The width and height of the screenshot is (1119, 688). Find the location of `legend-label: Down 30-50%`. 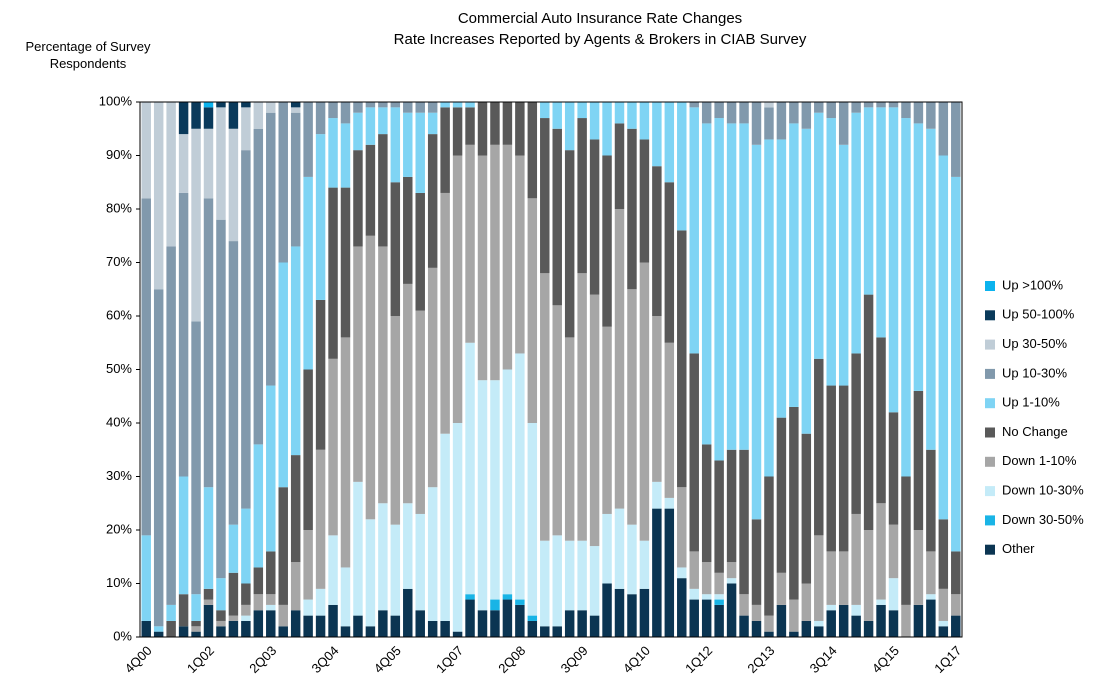

legend-label: Down 30-50% is located at coordinates (1043, 519).